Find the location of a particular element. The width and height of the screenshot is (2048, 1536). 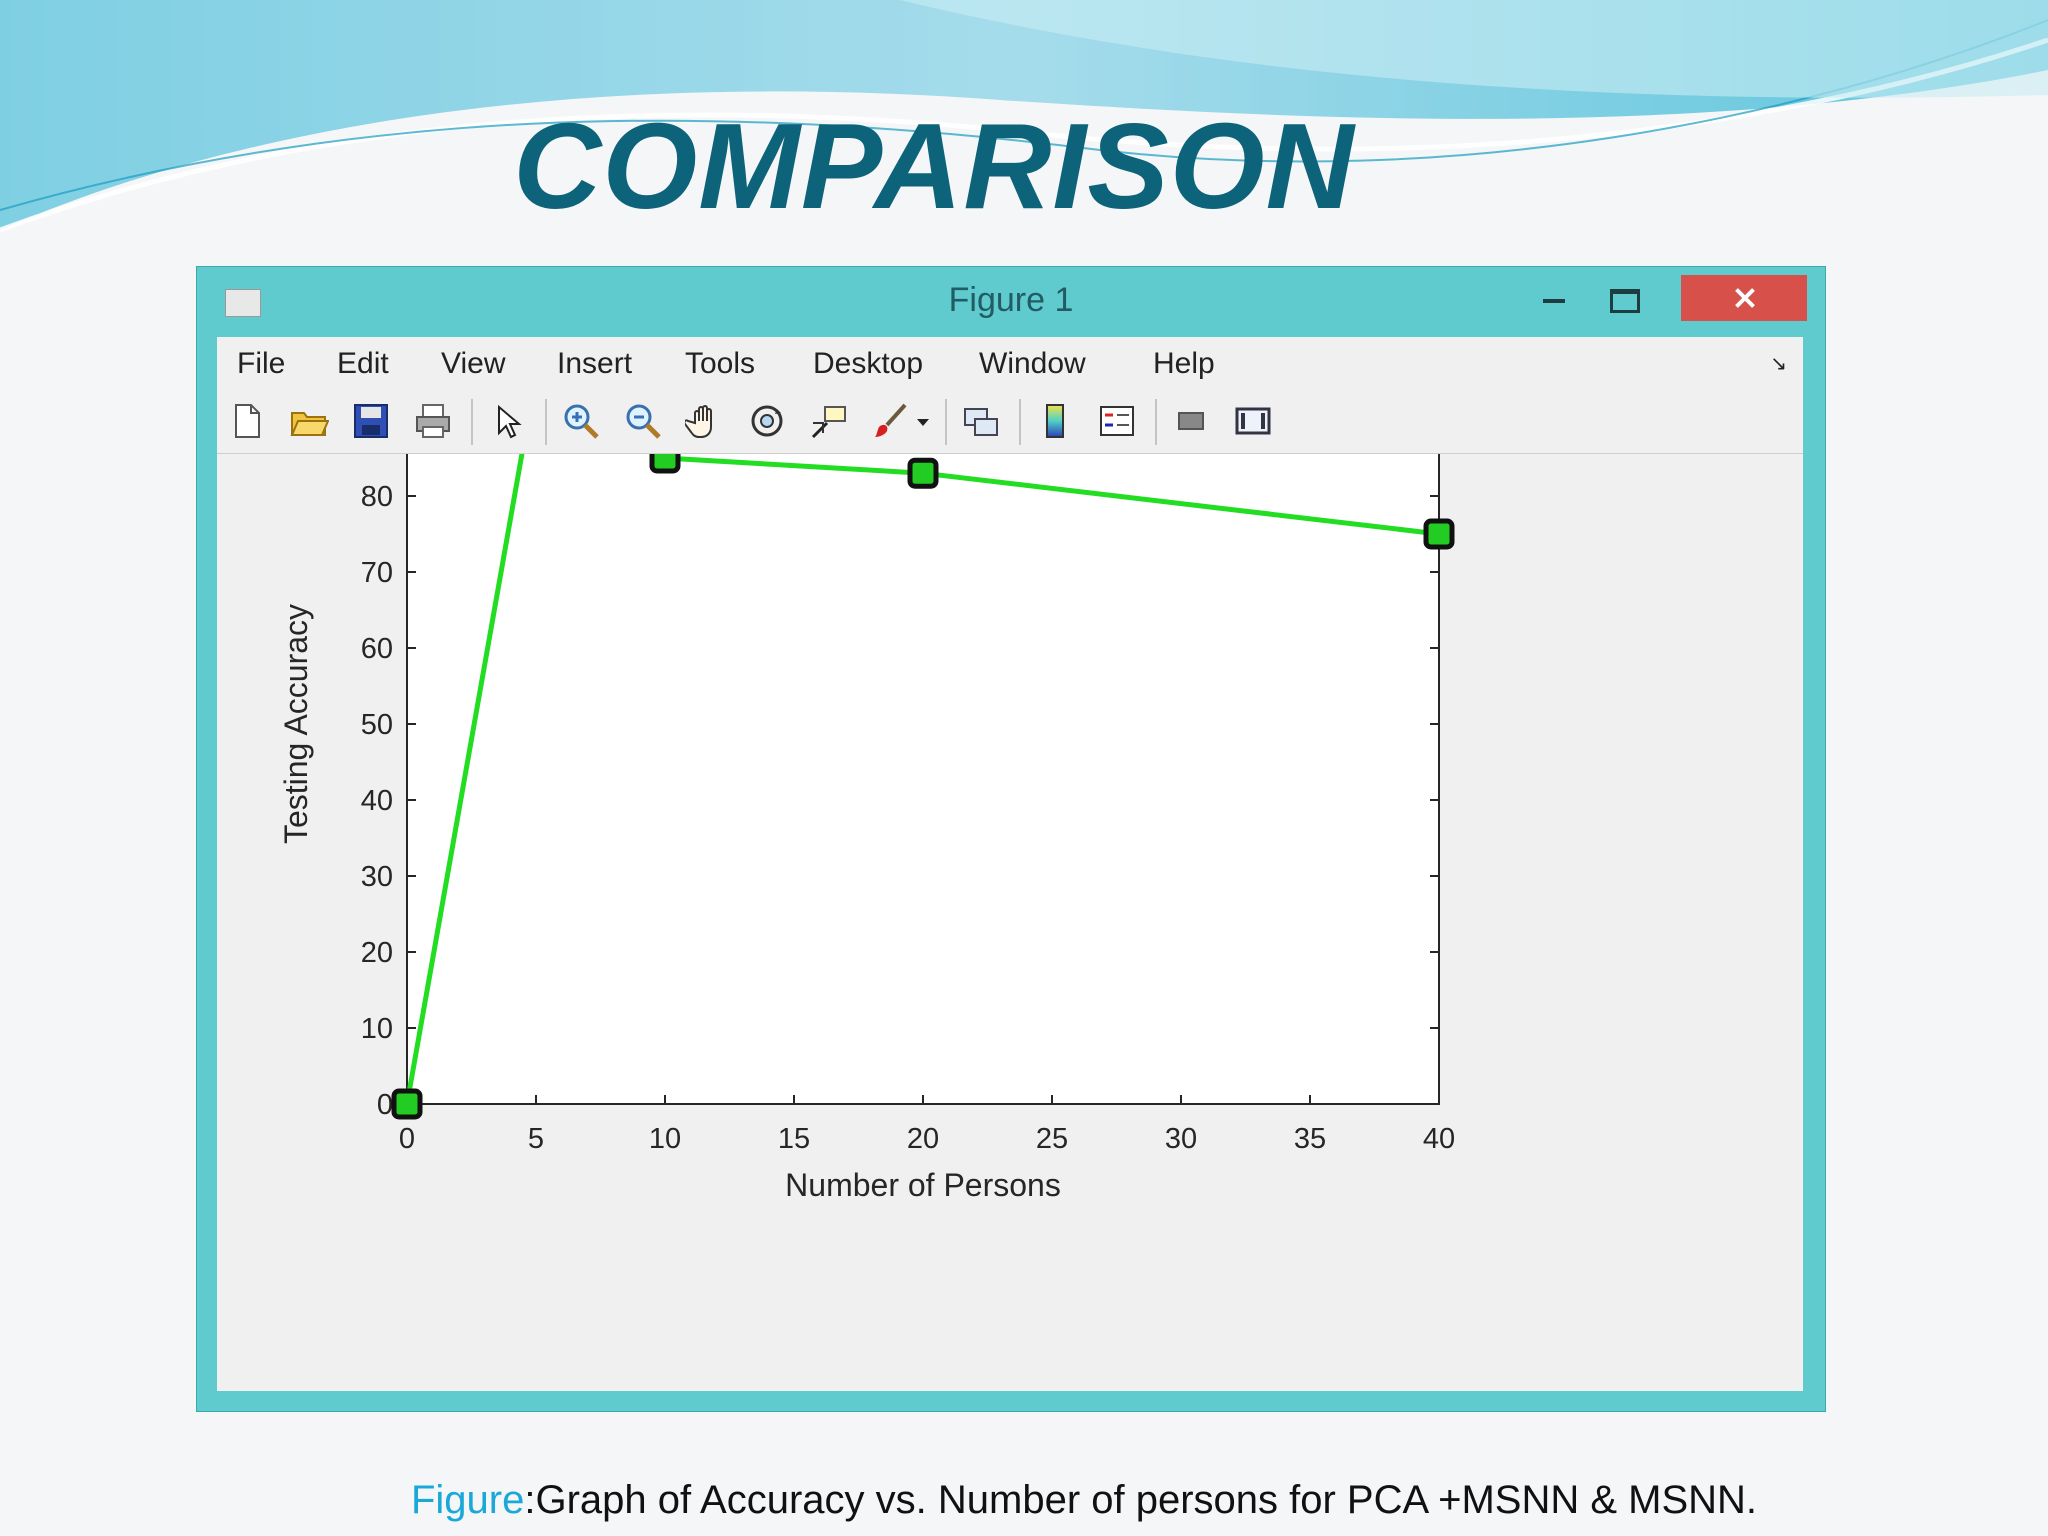

y-tick-label: 30 is located at coordinates (377, 877).